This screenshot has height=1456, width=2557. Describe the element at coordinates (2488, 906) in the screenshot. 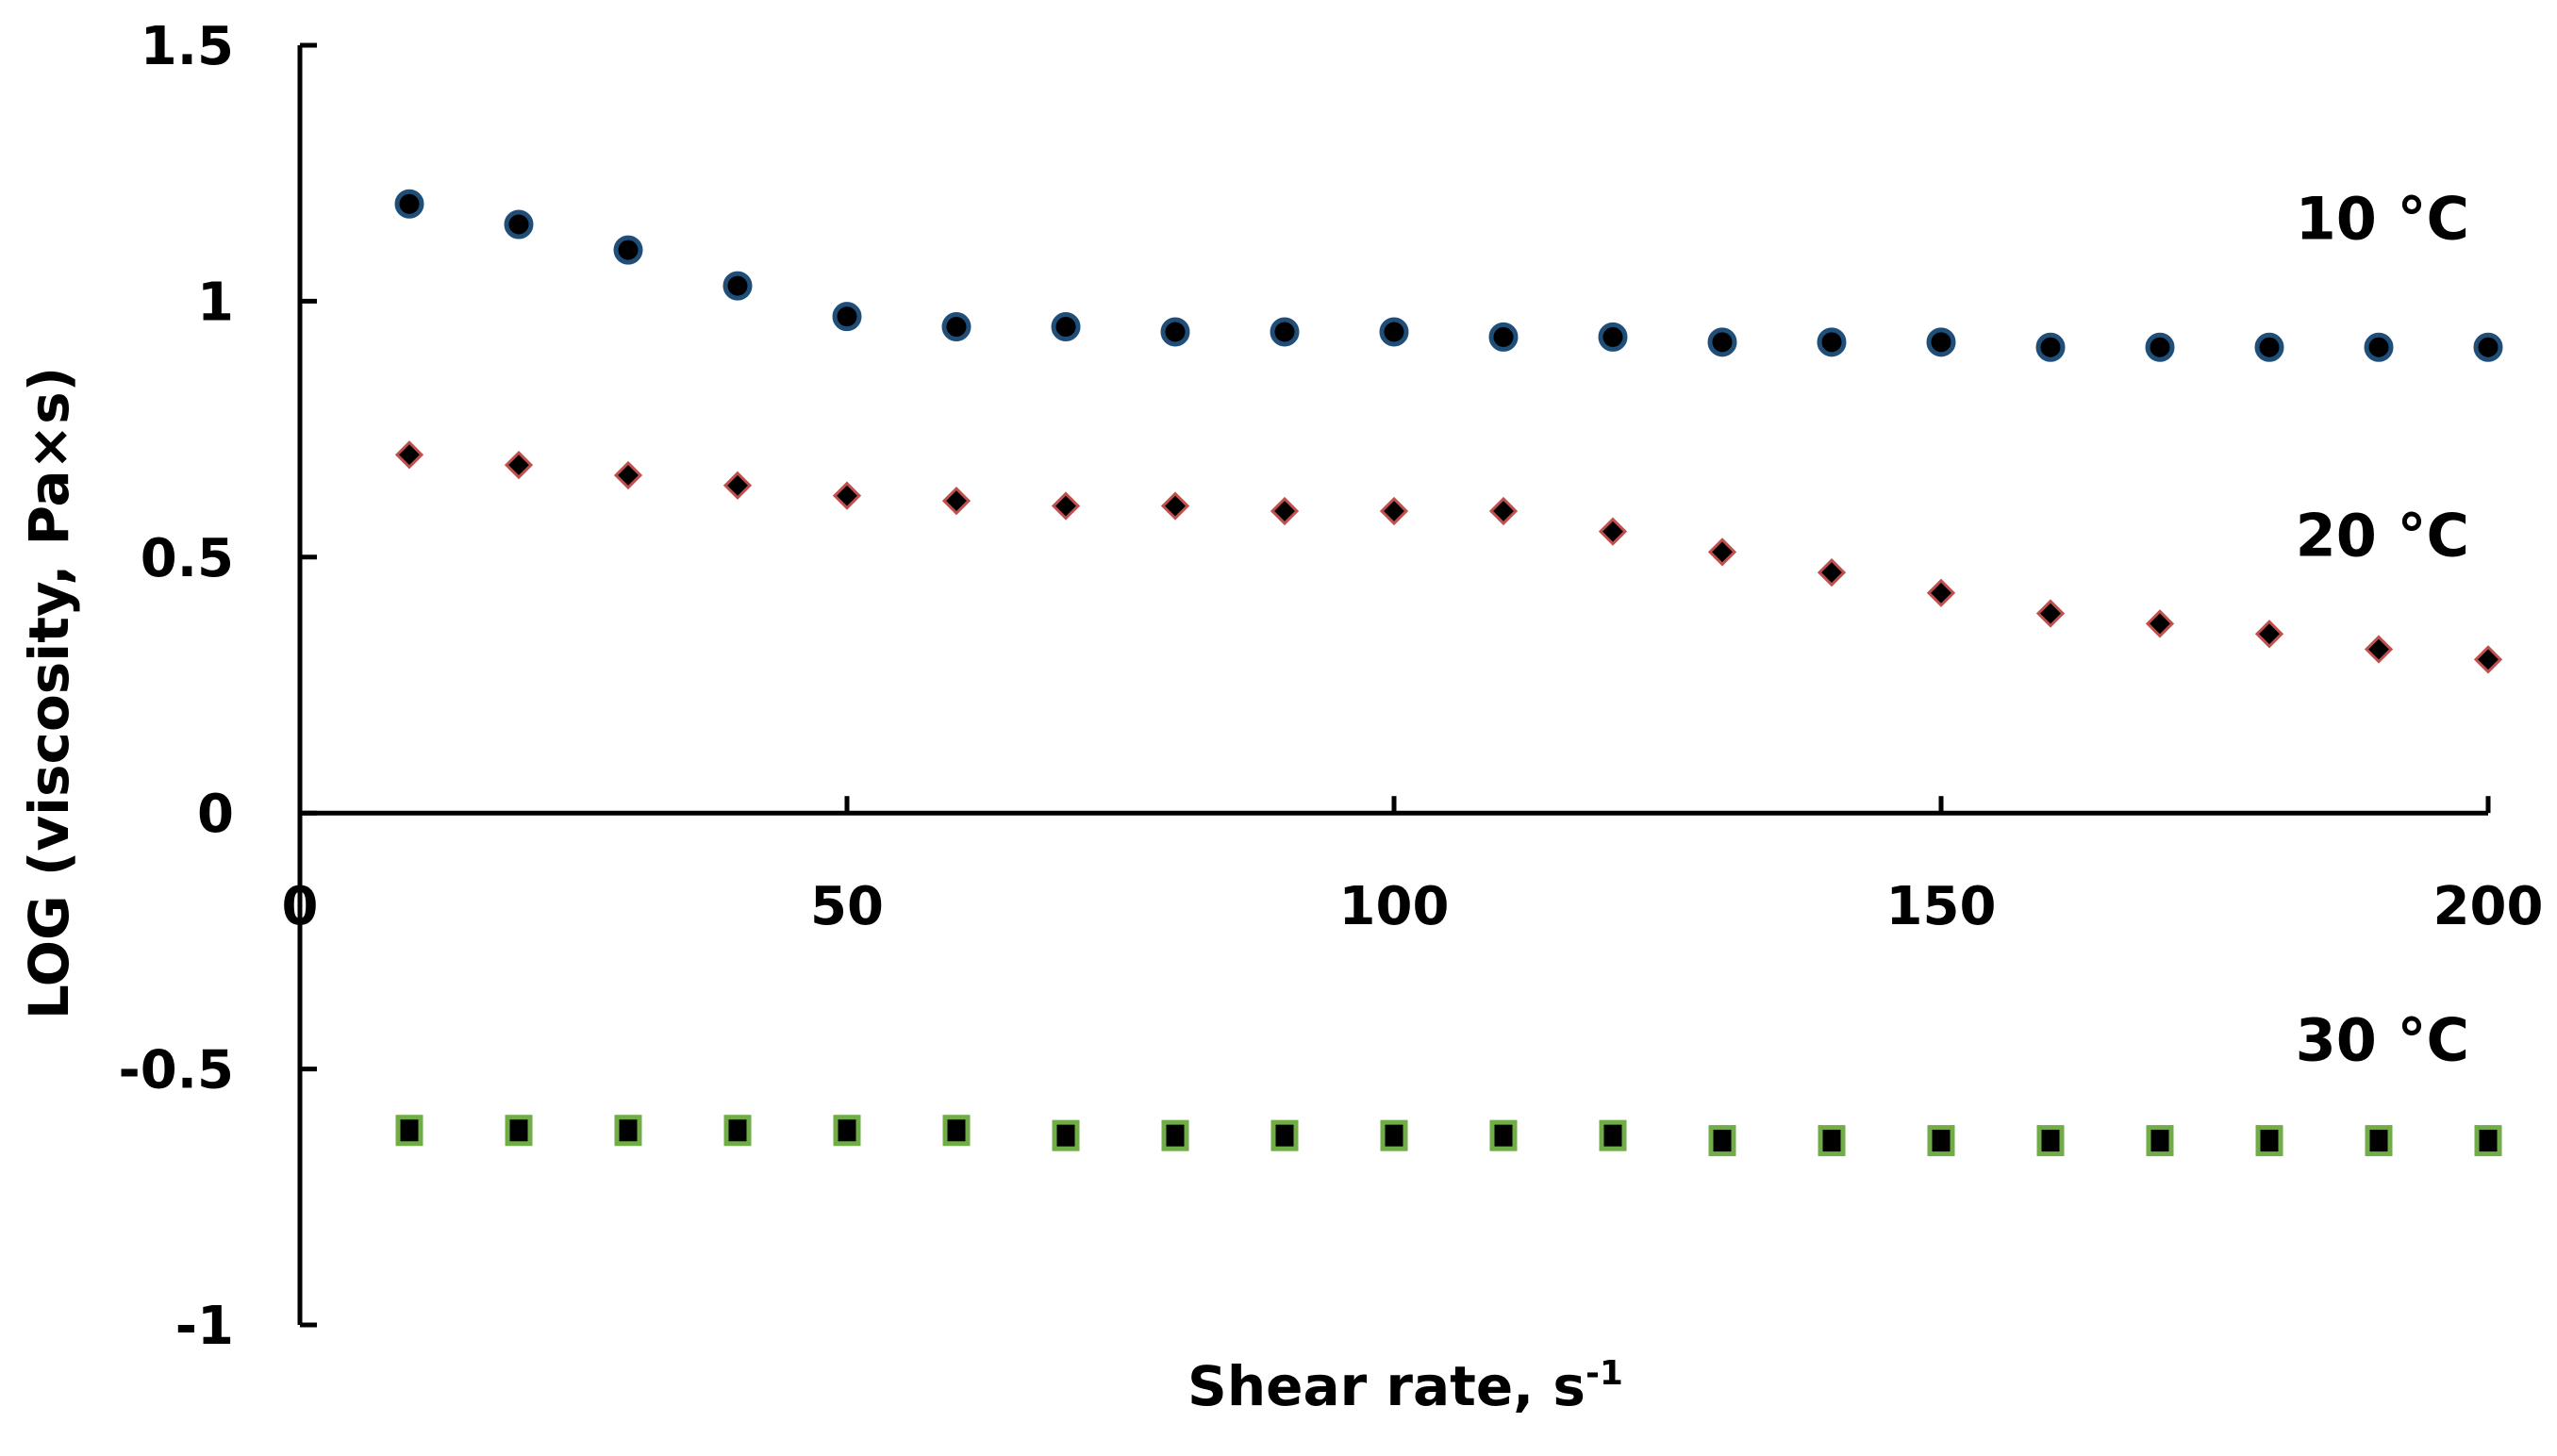

I see `x-tick-label: 200` at that location.